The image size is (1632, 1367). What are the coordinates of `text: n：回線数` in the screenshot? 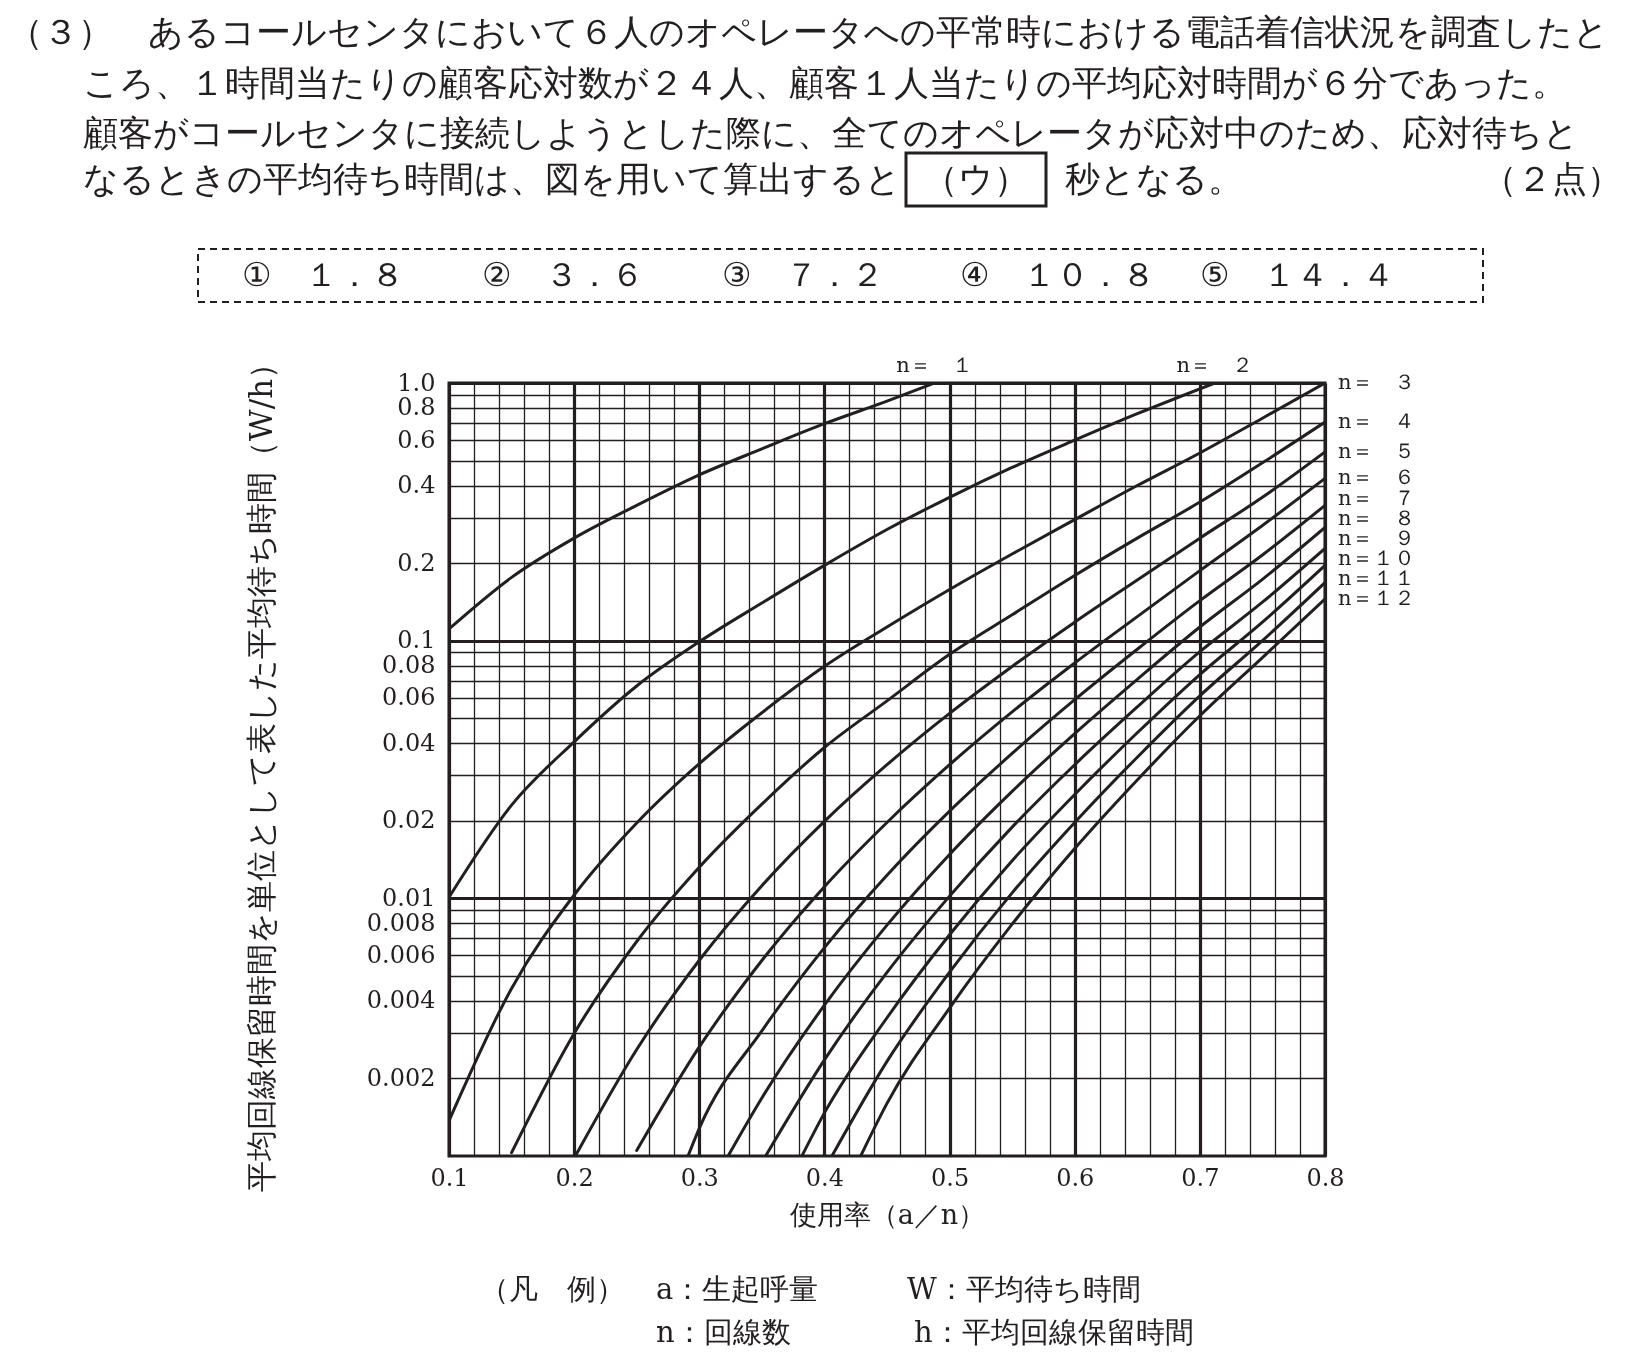 It's located at (723, 1332).